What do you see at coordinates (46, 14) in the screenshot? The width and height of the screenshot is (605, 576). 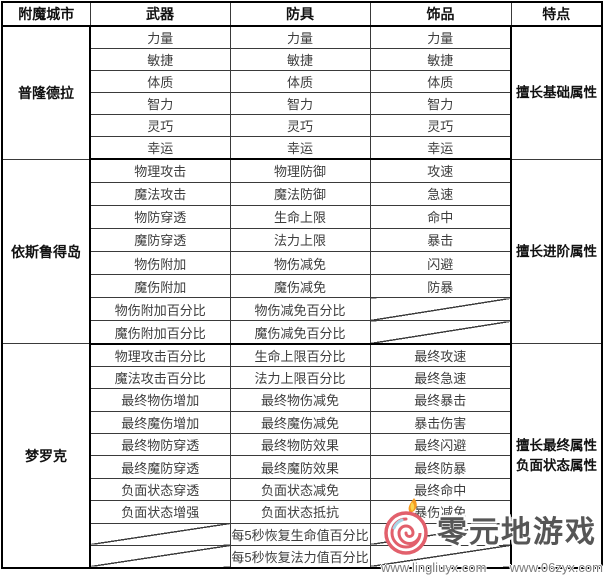 I see `column-header-0: 附魔城市` at bounding box center [46, 14].